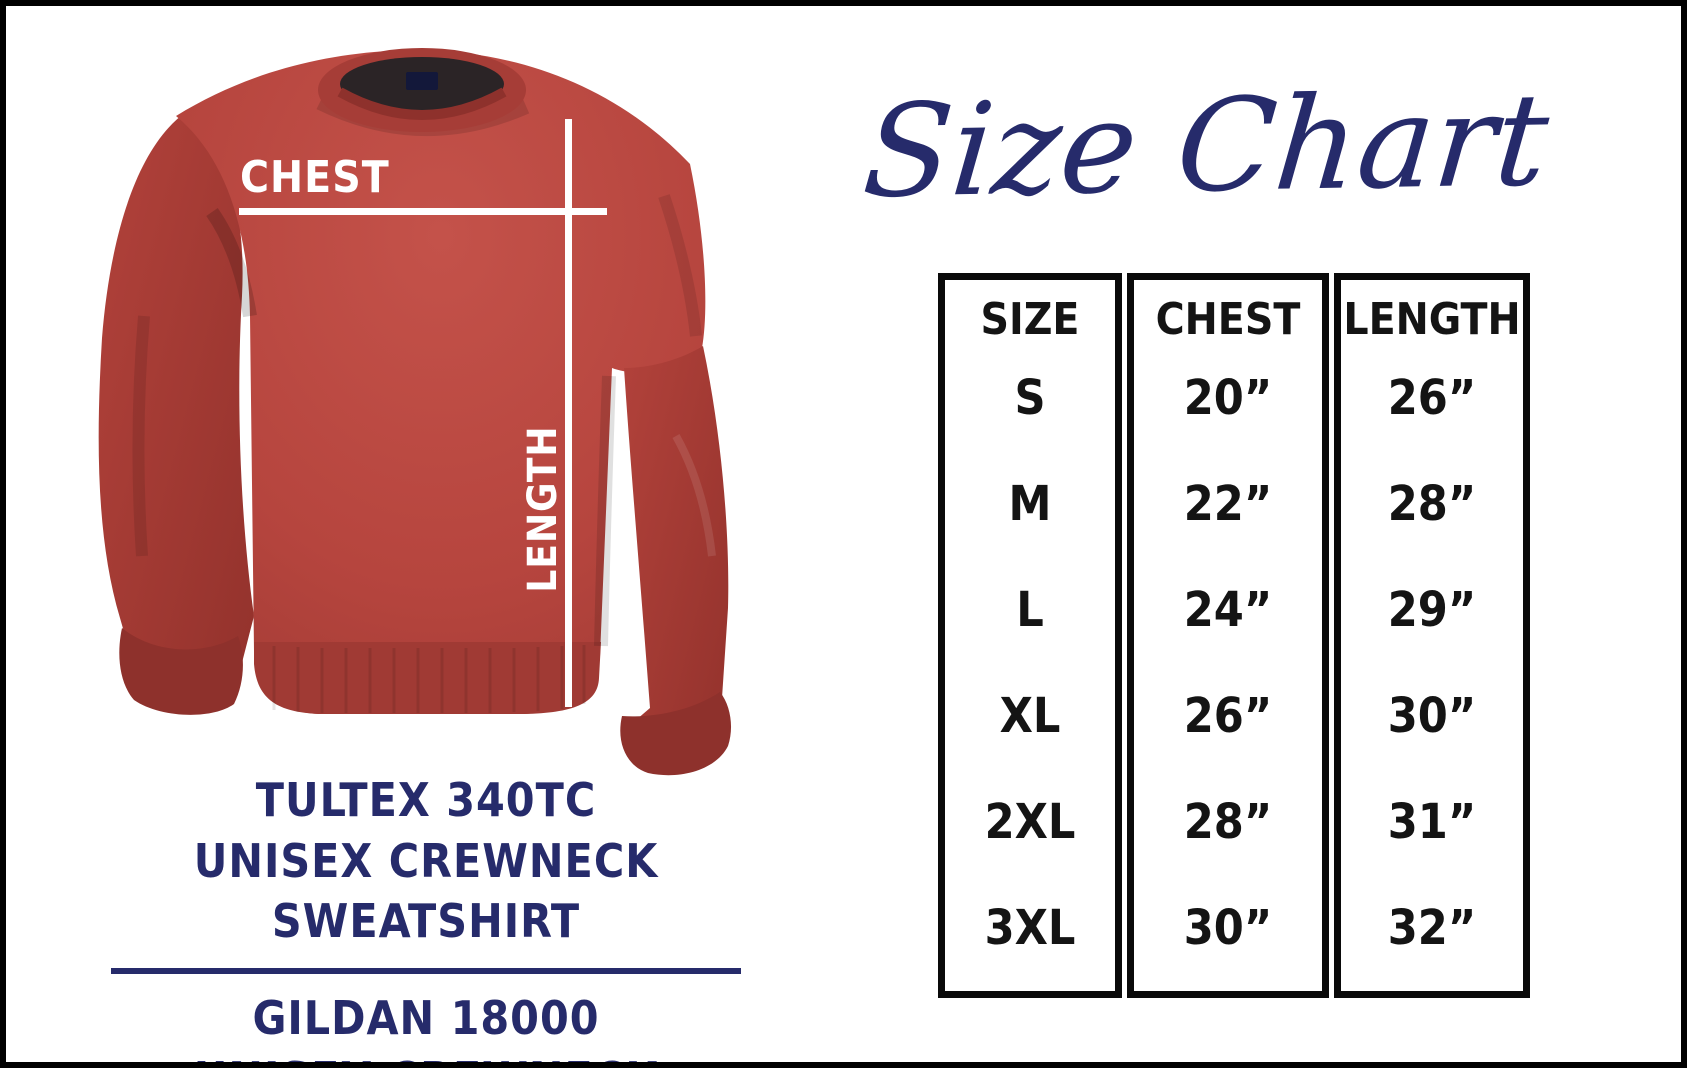  I want to click on column-header-length: LENGTH, so click(1432, 319).